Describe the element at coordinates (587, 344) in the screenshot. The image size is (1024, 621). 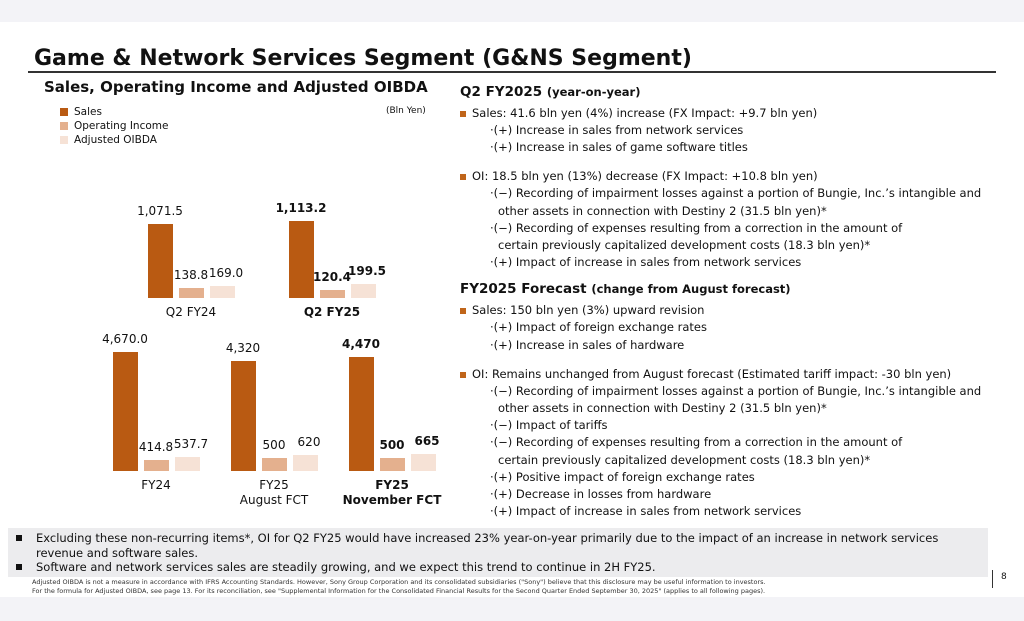
I see `sub-point: ·(+) Increase in sales of hardware` at that location.